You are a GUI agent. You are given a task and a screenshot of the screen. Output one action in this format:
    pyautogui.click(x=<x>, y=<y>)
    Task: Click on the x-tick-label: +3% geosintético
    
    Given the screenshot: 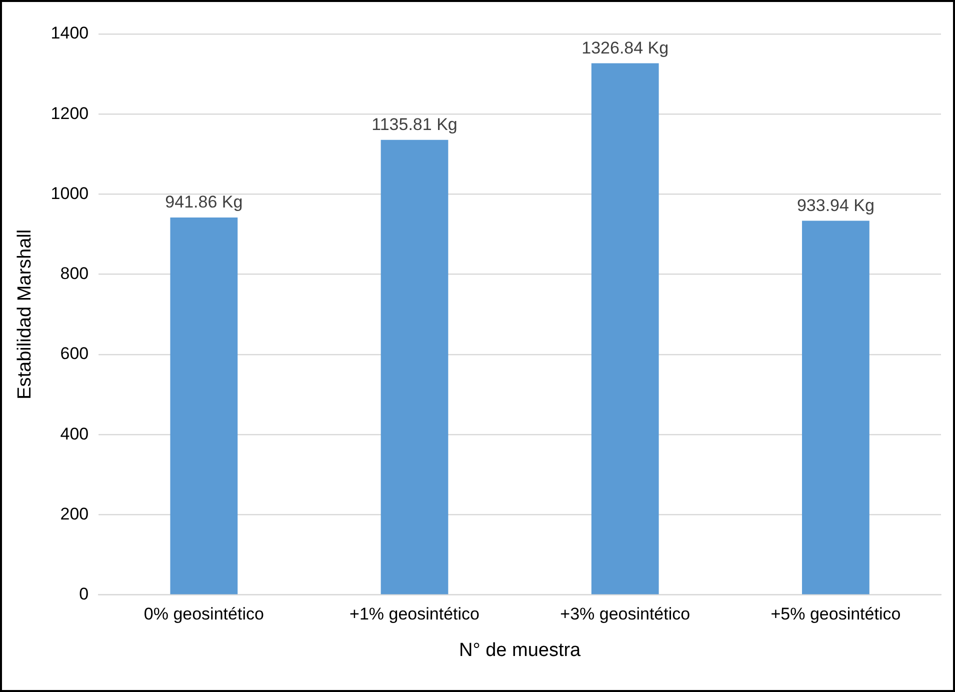 What is the action you would take?
    pyautogui.click(x=625, y=614)
    